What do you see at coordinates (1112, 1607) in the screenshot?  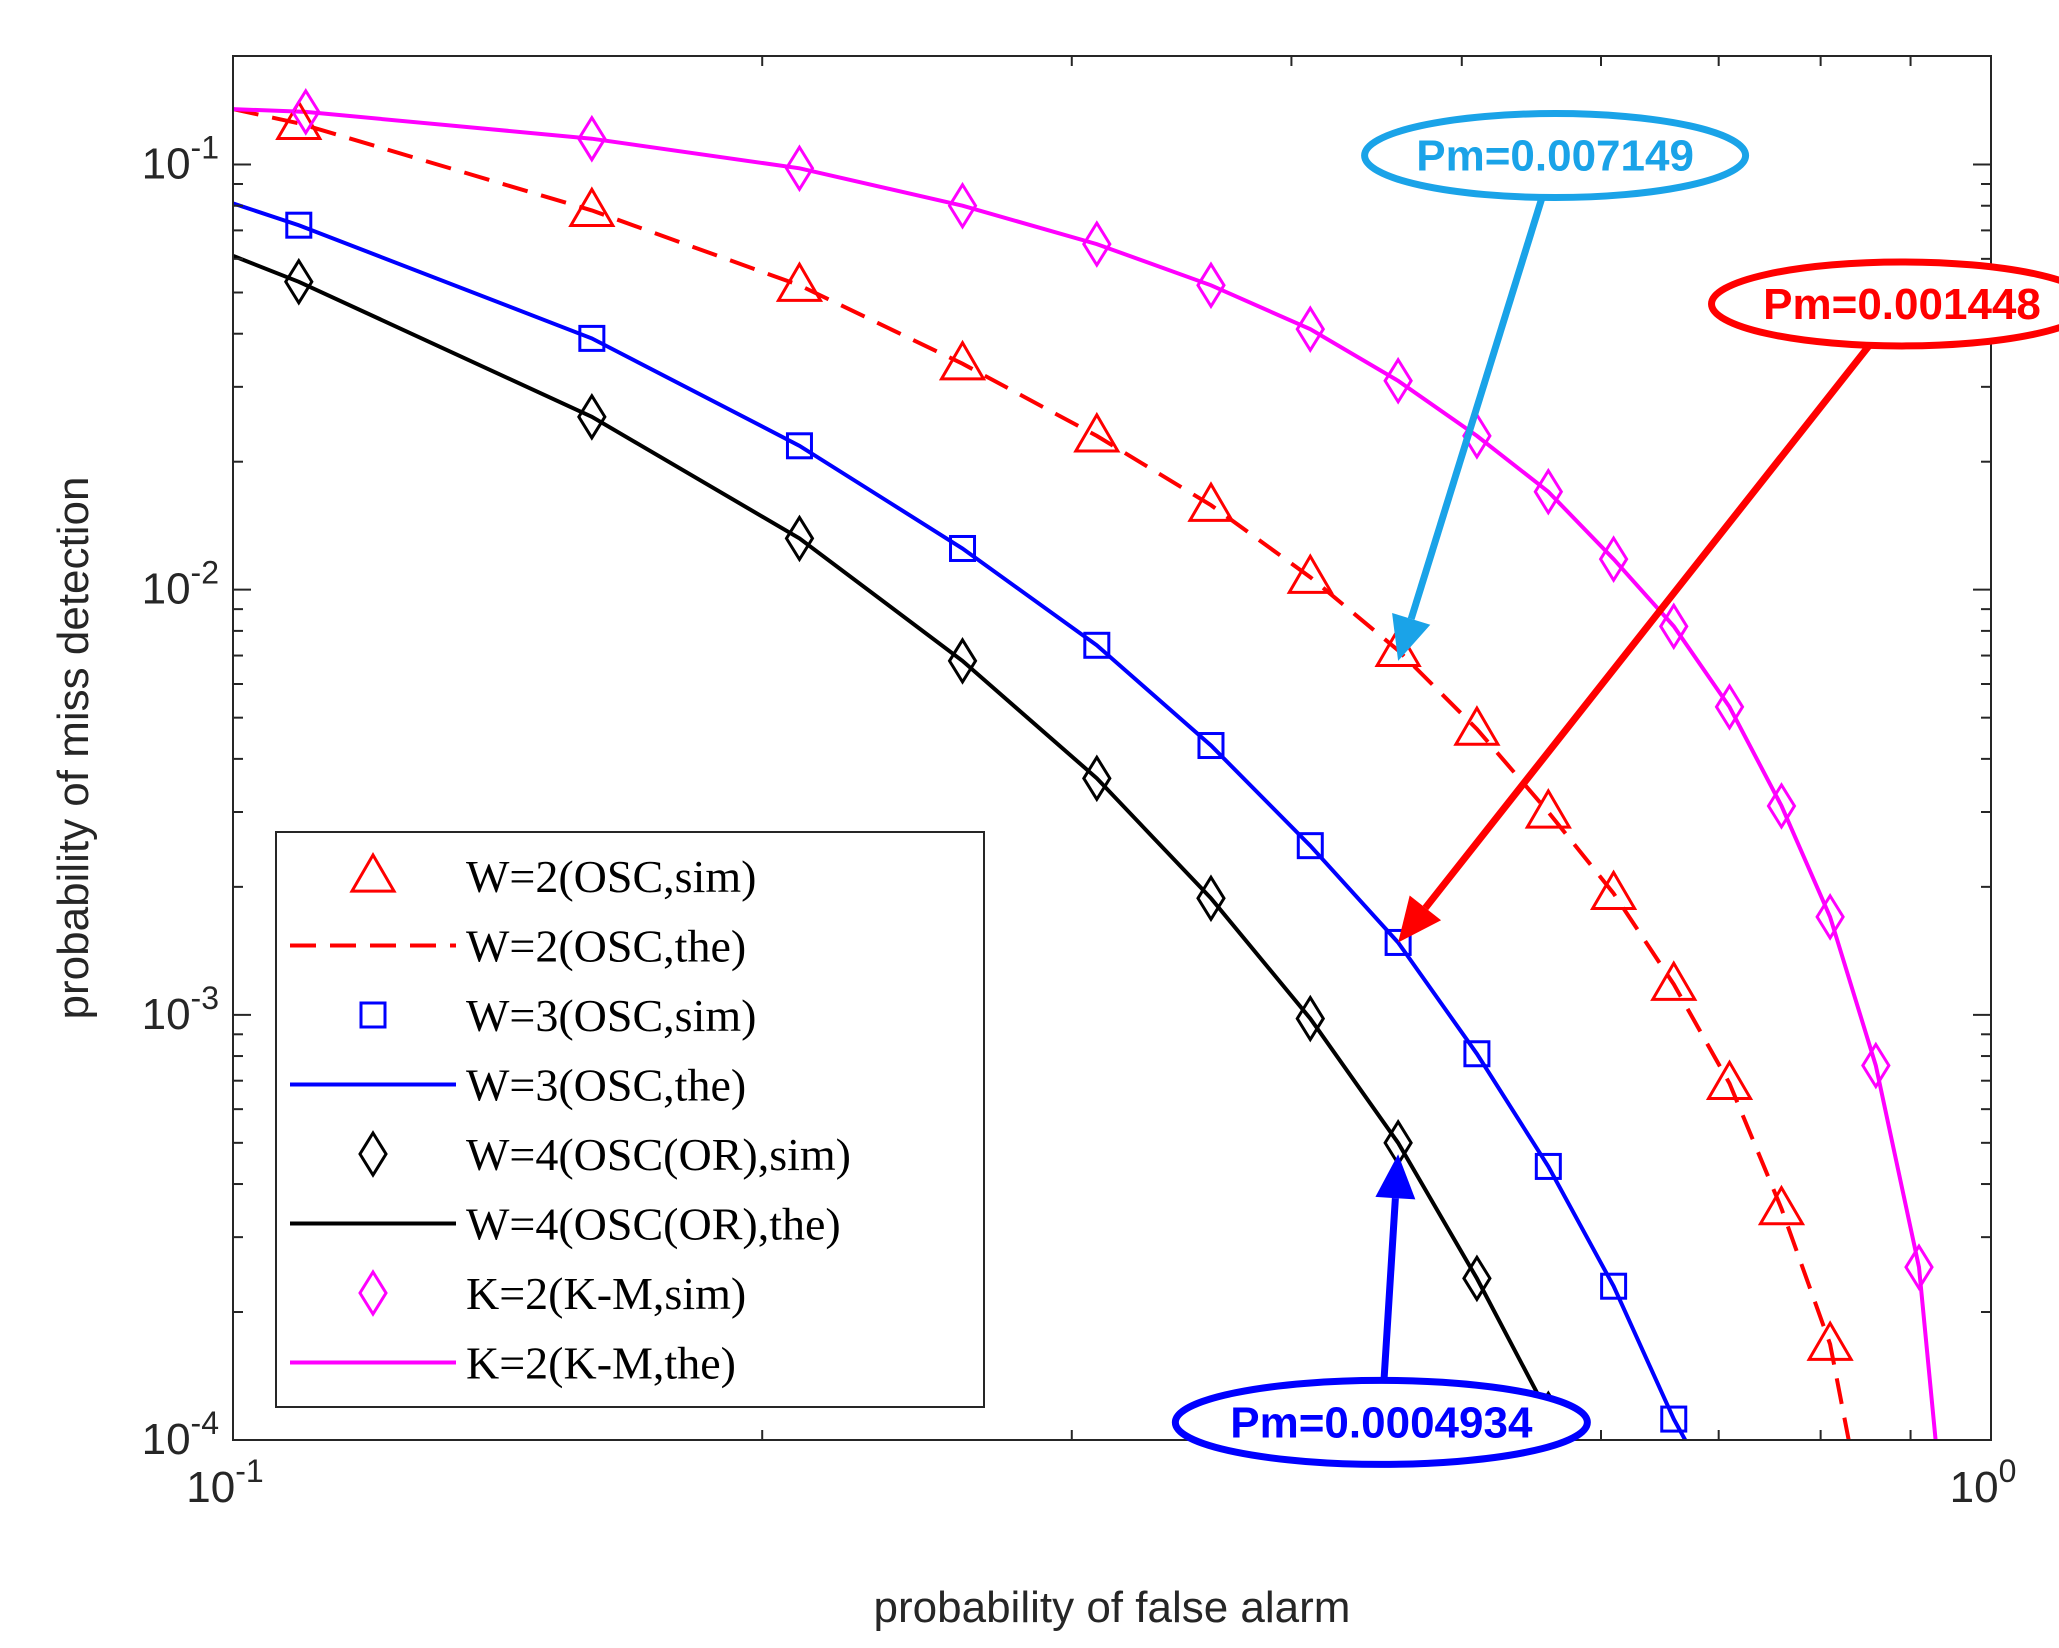 I see `x-axis-label: probability of false alarm` at bounding box center [1112, 1607].